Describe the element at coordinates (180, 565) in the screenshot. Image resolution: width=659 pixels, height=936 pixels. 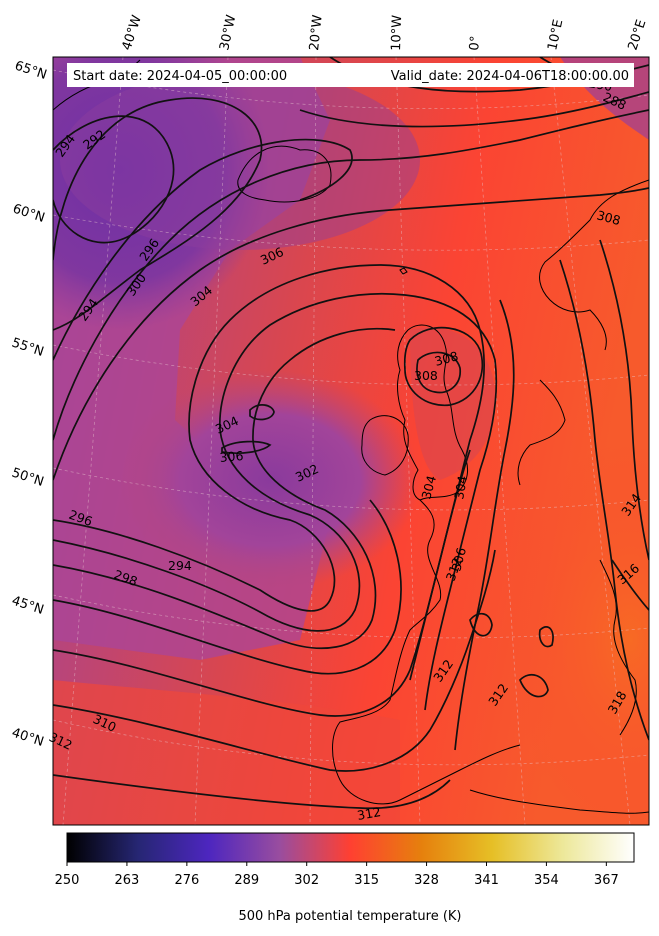
I see `contour-label: 294` at that location.